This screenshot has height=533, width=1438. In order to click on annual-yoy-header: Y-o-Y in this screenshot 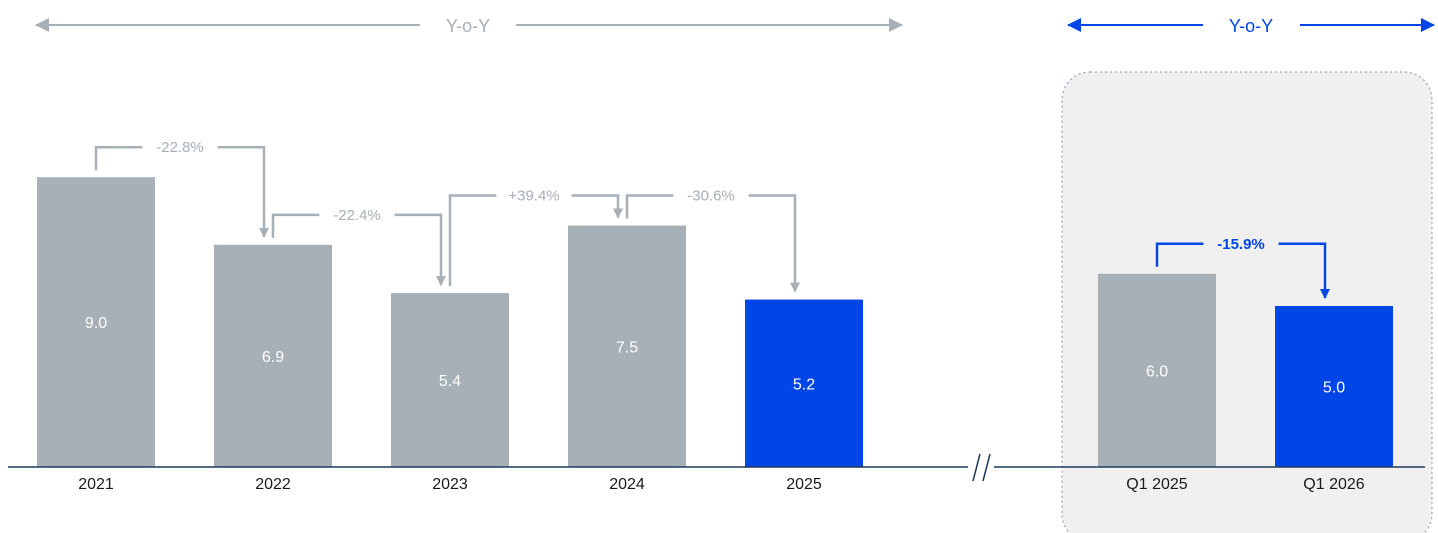, I will do `click(469, 26)`.